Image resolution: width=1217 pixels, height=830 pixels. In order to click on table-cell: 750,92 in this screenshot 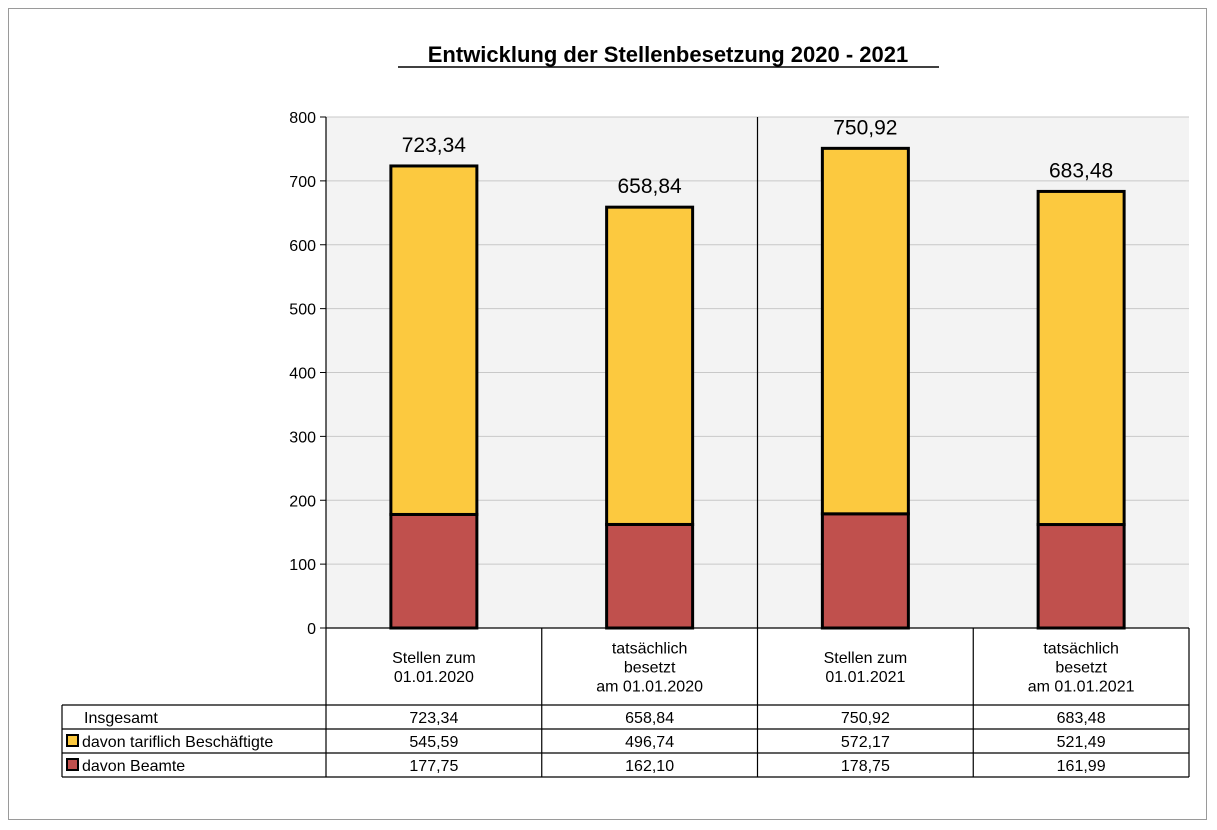, I will do `click(865, 718)`.